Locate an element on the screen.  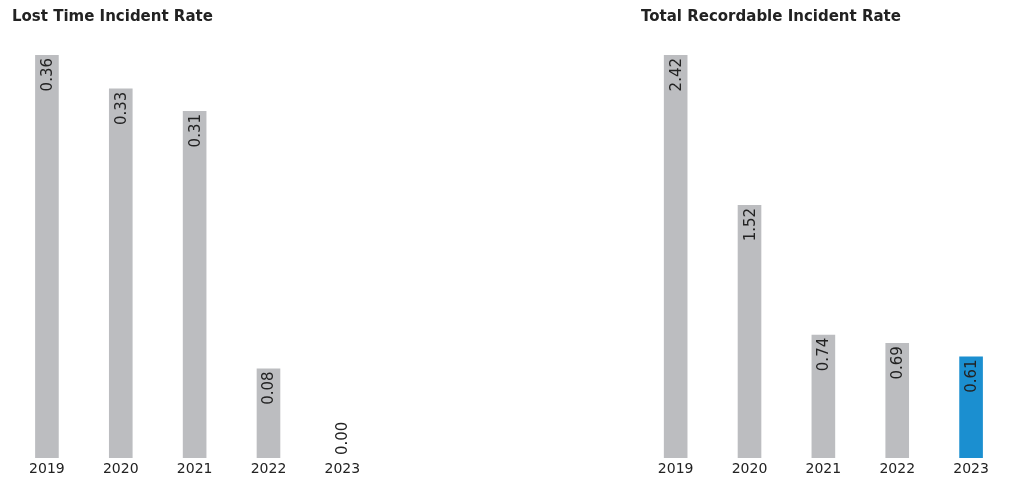
data-label: 1.52 is located at coordinates (749, 224).